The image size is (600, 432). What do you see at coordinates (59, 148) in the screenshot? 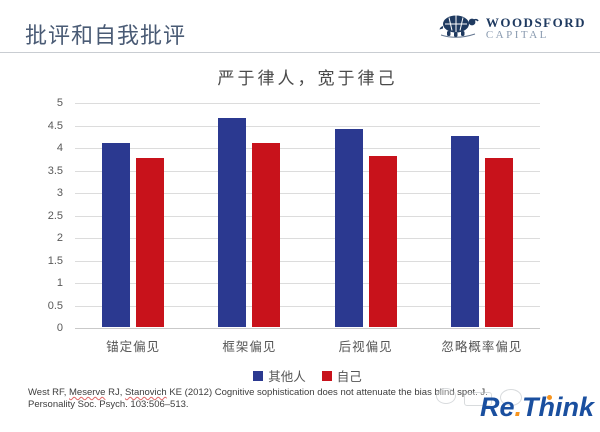
I see `y-tick-label: 4` at bounding box center [59, 148].